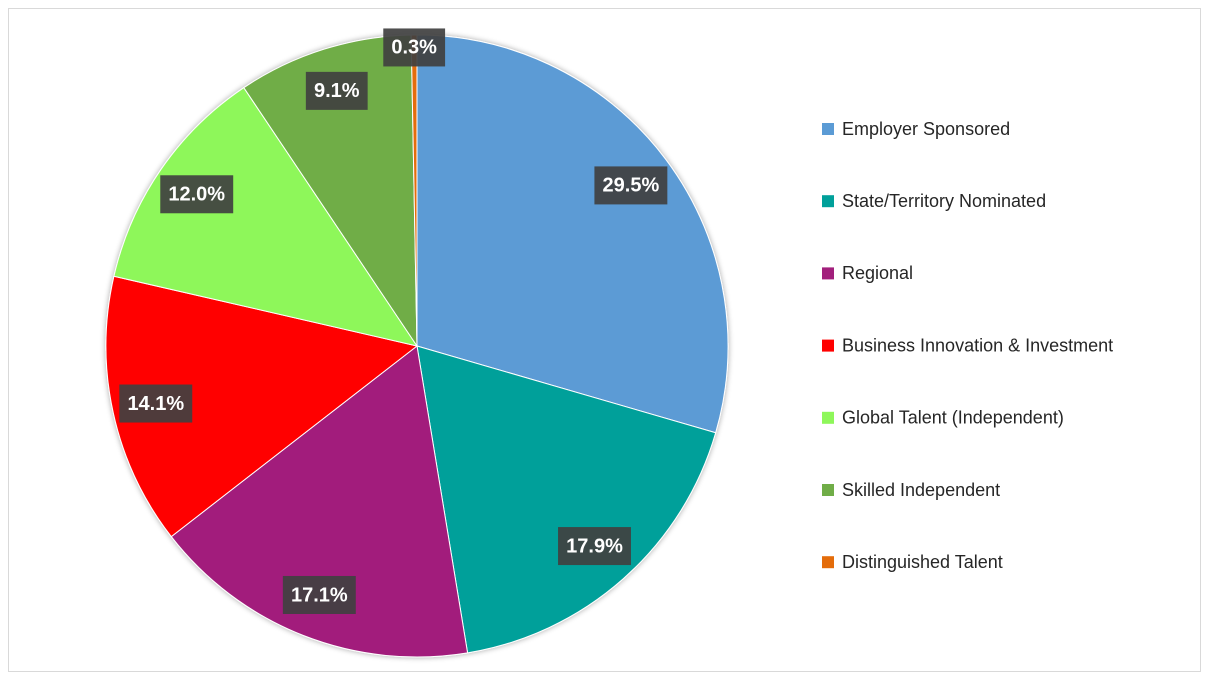  I want to click on legend-label: State/Territory Nominated, so click(944, 201).